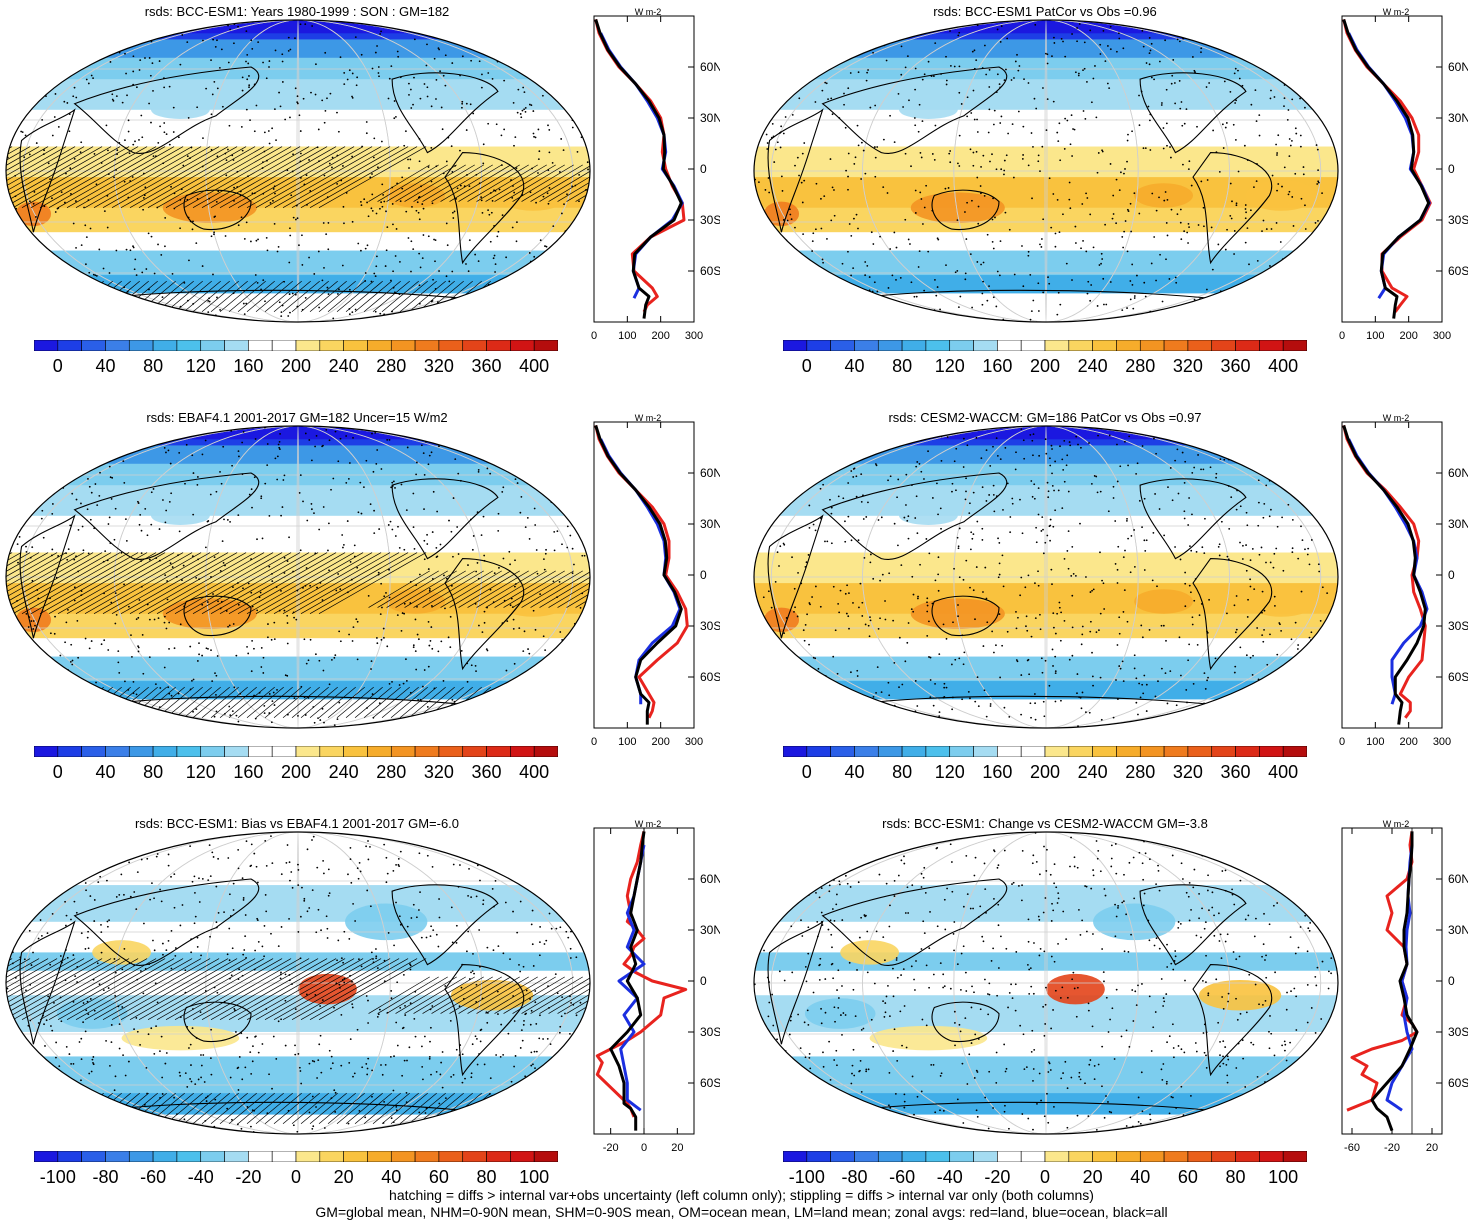  I want to click on map-band, so click(298, 534).